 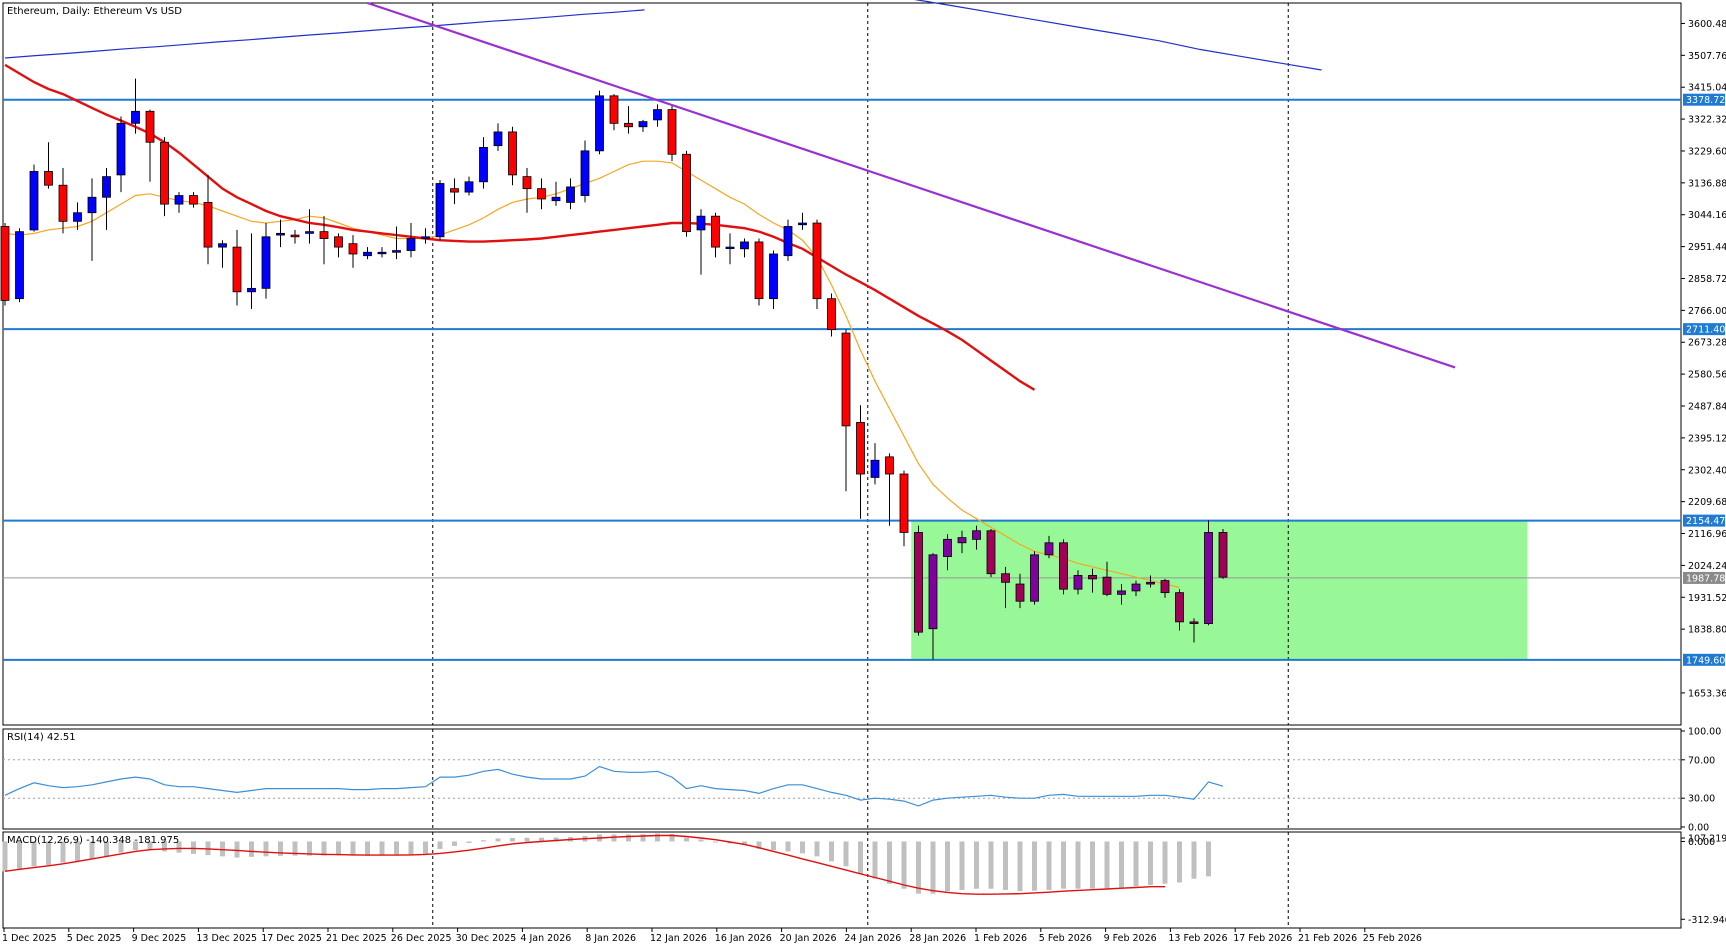 I want to click on macd-pane, so click(x=842, y=880).